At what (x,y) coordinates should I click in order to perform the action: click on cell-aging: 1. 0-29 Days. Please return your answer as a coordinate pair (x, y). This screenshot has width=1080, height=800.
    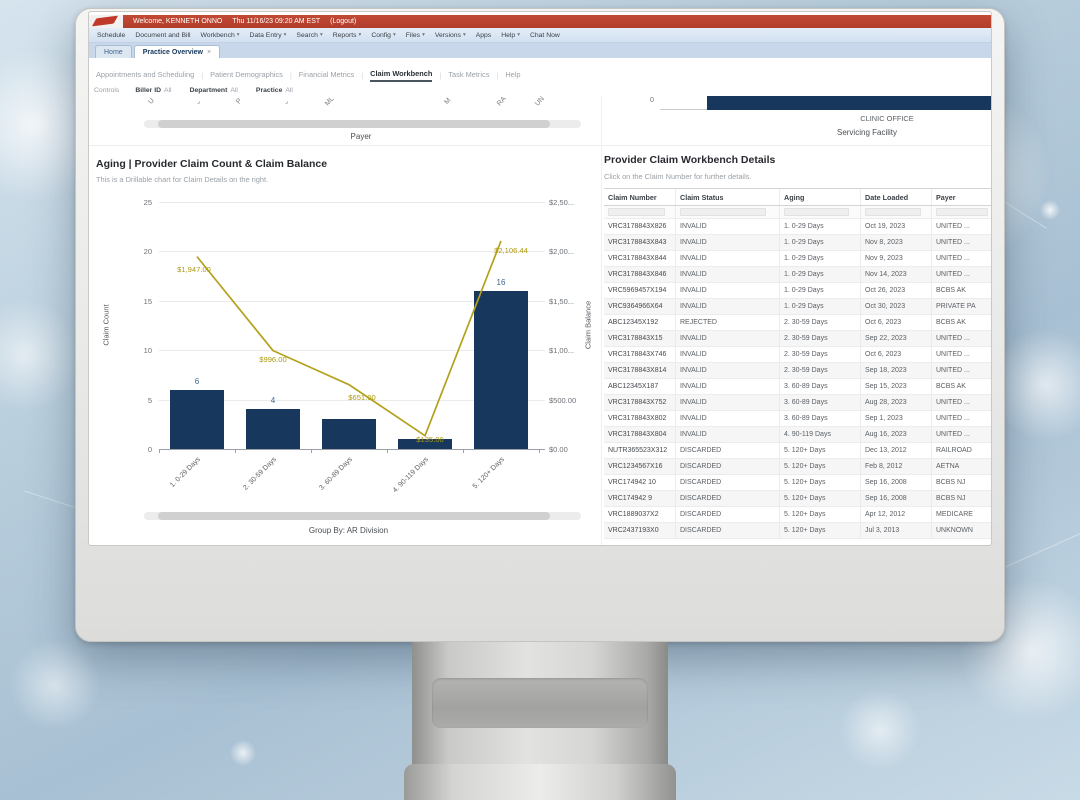
    Looking at the image, I should click on (820, 290).